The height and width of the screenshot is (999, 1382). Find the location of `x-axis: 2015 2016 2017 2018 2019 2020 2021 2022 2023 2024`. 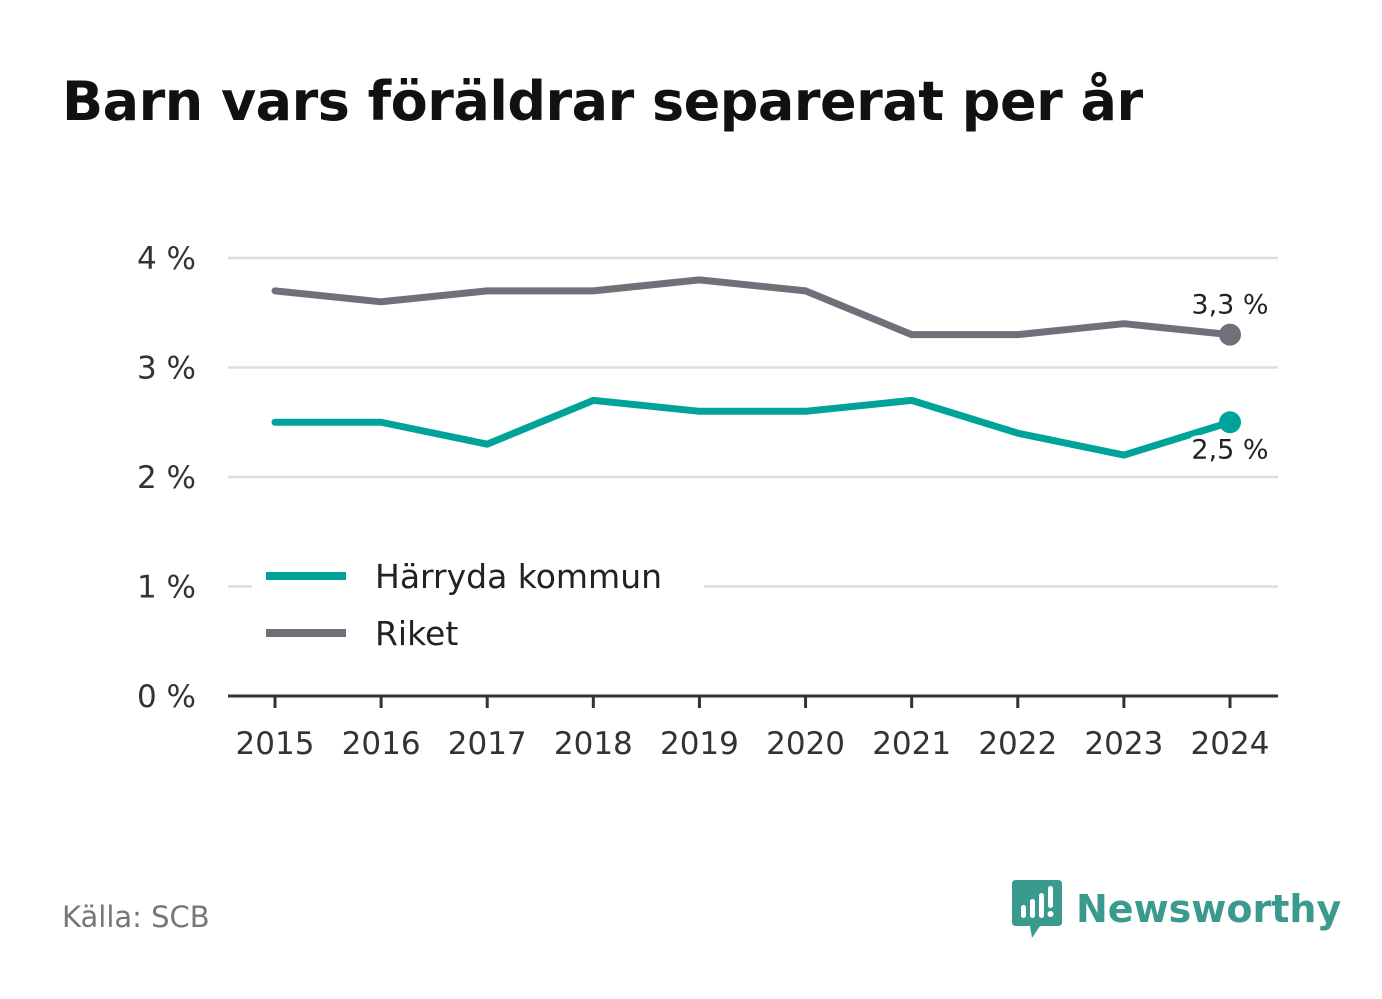

x-axis: 2015 2016 2017 2018 2019 2020 2021 2022 2023 2024 is located at coordinates (753, 728).